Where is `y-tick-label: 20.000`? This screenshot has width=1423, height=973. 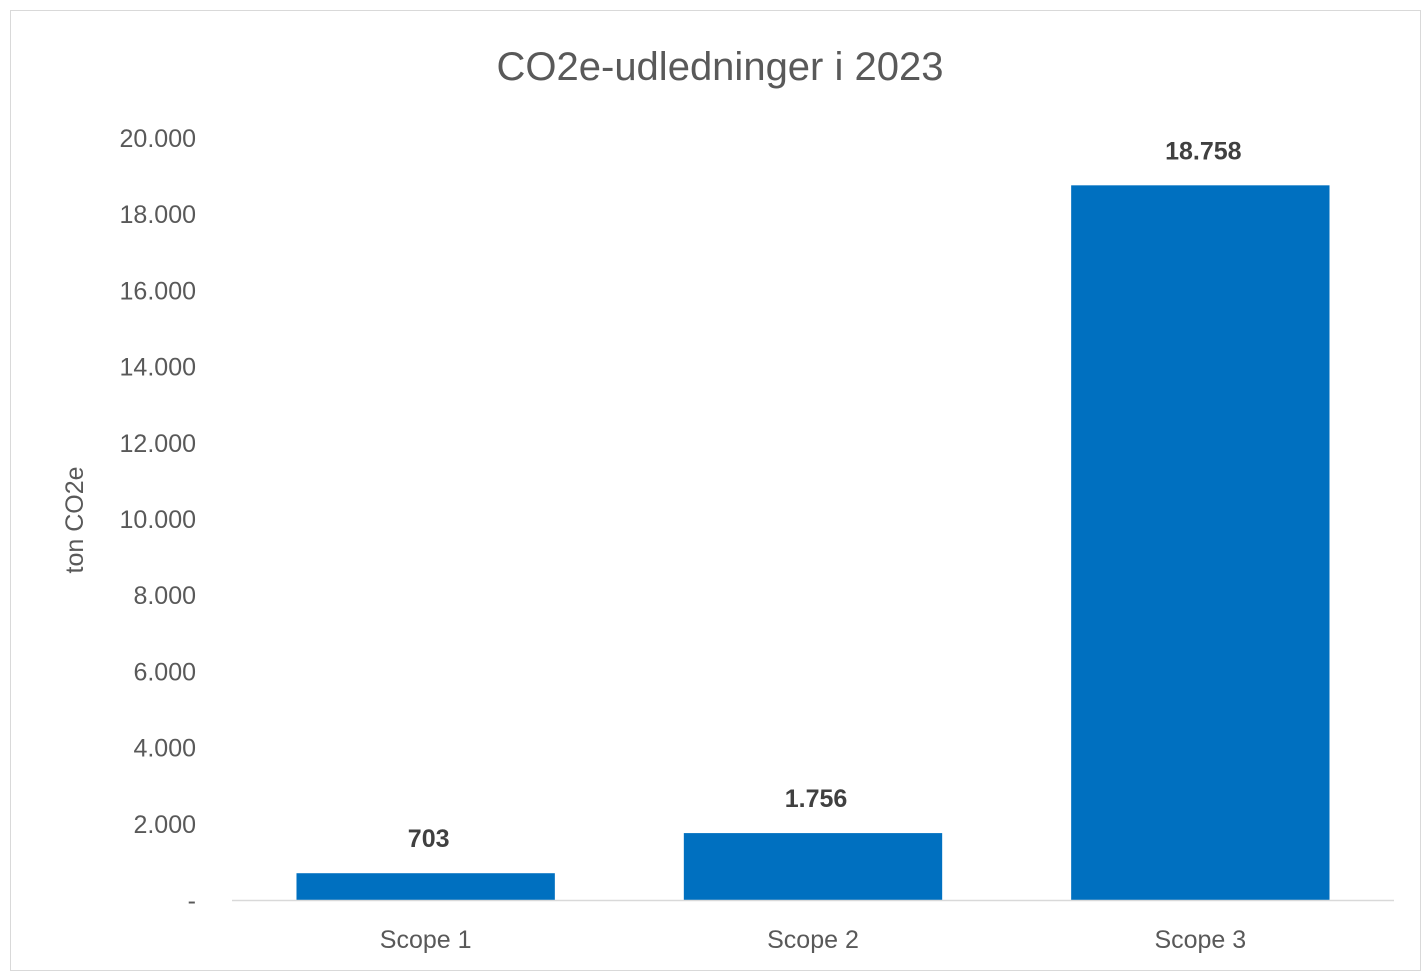 y-tick-label: 20.000 is located at coordinates (158, 139).